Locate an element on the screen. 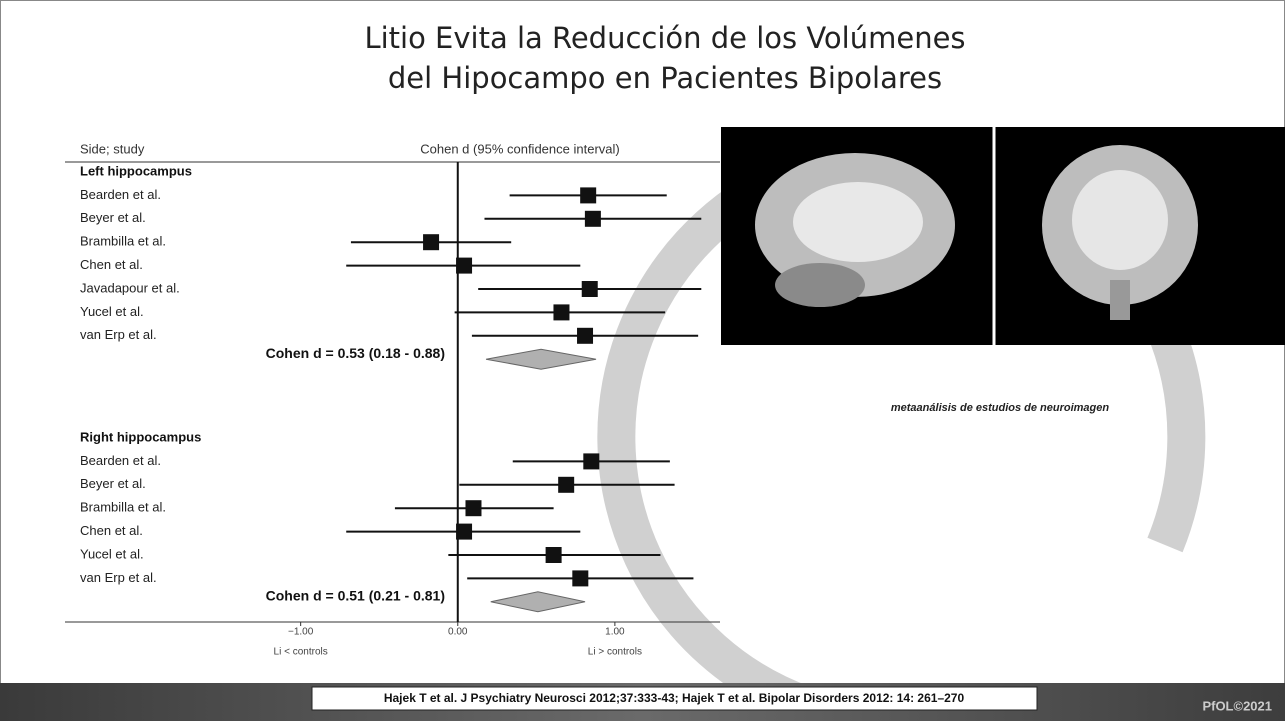  footer-label: PfOL©2021 is located at coordinates (1237, 705).